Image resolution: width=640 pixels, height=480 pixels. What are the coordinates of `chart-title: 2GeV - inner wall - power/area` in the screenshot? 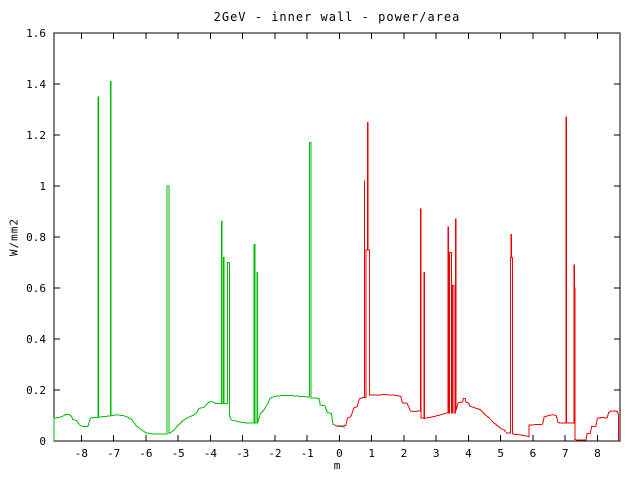 It's located at (337, 17).